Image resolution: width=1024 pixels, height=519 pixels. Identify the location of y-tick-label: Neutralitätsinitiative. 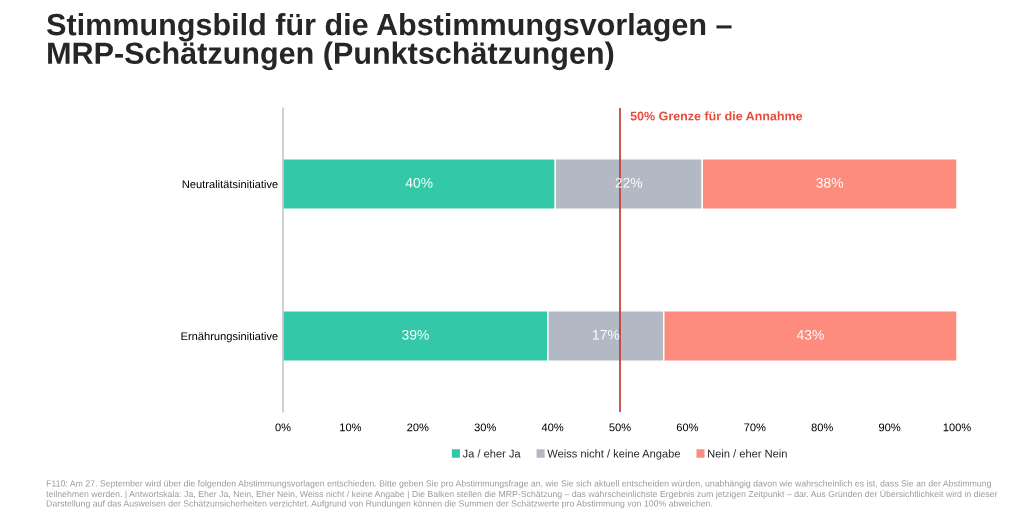
(230, 184).